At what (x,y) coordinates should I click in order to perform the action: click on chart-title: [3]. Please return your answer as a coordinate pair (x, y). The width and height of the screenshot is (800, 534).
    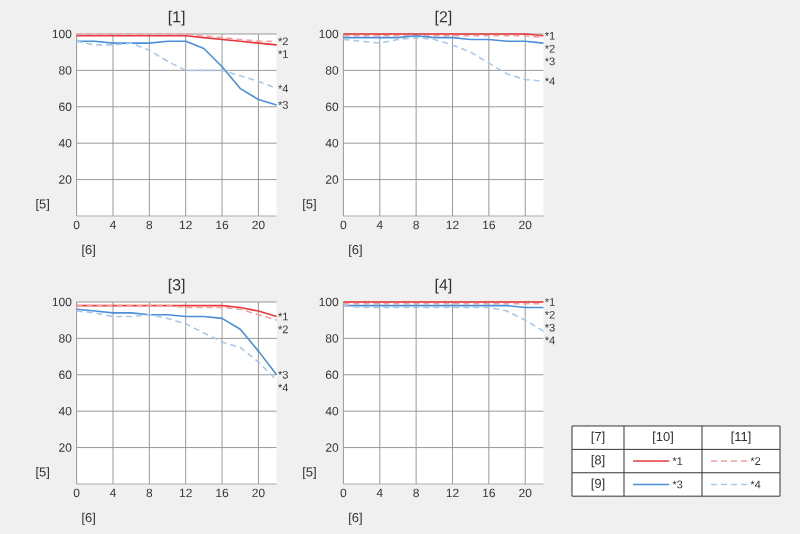
    Looking at the image, I should click on (176, 286).